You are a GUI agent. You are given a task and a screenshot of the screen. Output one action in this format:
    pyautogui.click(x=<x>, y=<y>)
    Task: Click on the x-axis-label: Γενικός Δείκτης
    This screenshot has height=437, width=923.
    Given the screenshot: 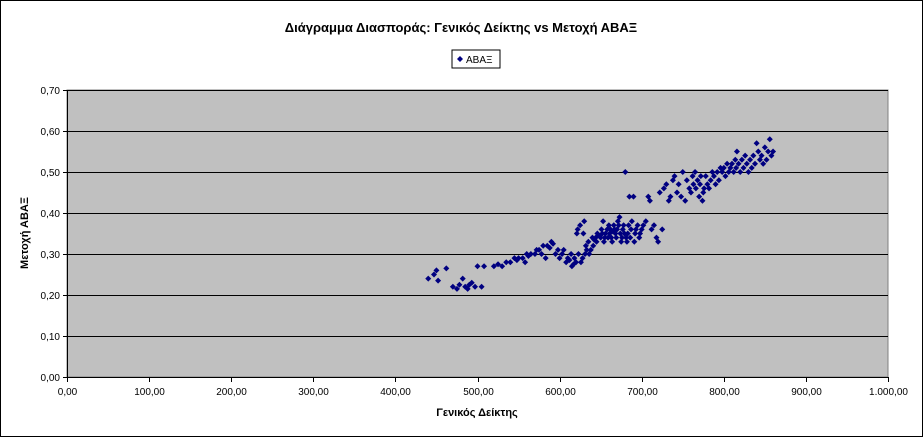 What is the action you would take?
    pyautogui.click(x=477, y=413)
    